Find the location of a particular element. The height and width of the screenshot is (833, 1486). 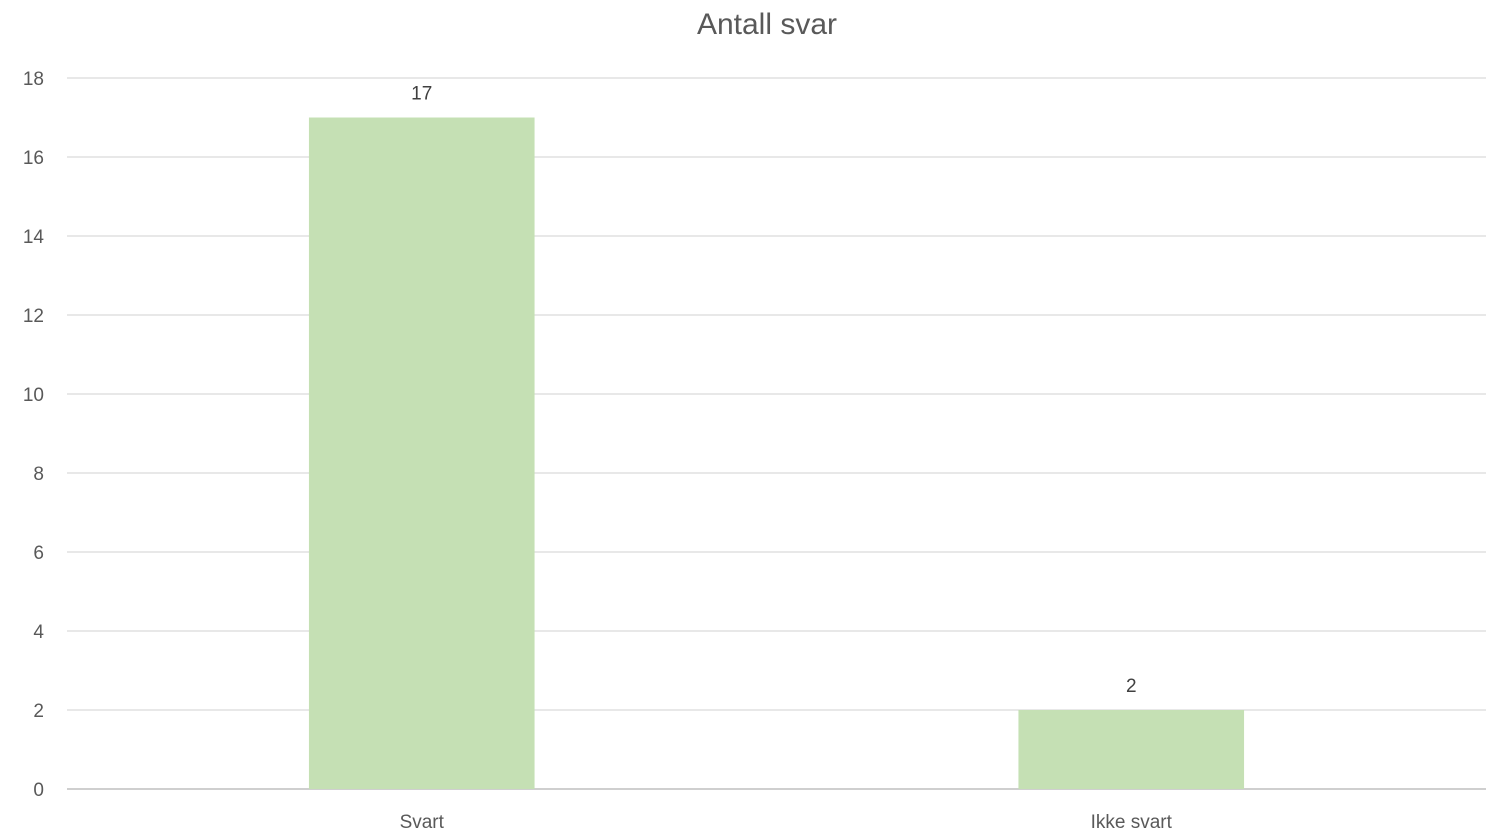

y-tick-label: 0 is located at coordinates (38, 790).